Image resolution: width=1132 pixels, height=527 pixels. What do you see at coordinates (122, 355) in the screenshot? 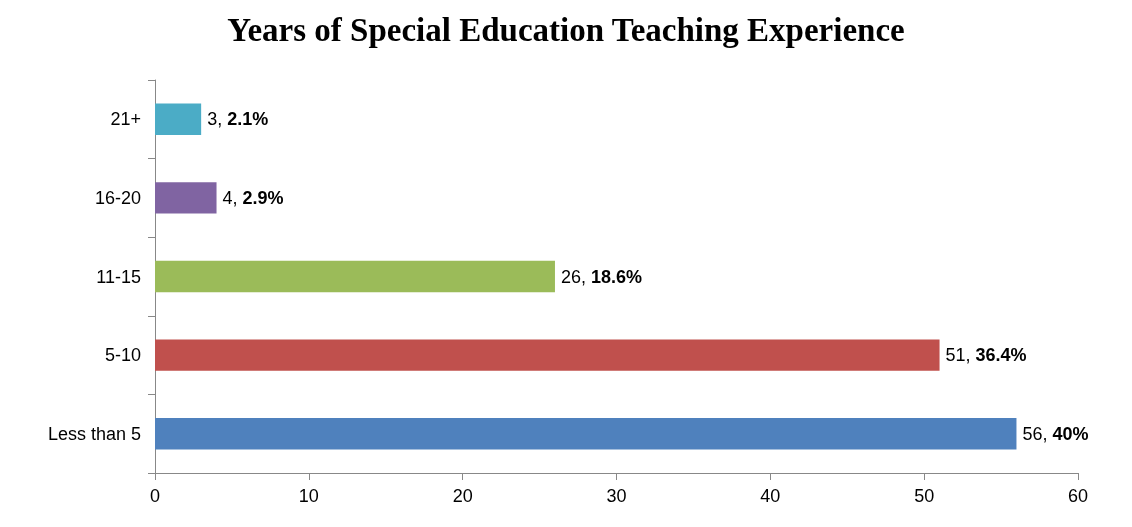
I see `y-tick-label: 5-10` at bounding box center [122, 355].